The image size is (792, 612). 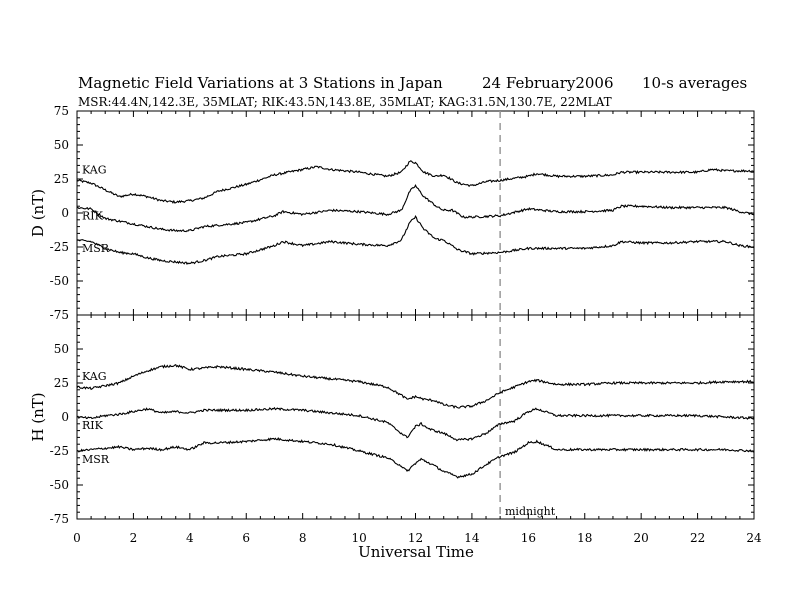 I want to click on y-tick-label-H: -50, so click(x=59, y=485).